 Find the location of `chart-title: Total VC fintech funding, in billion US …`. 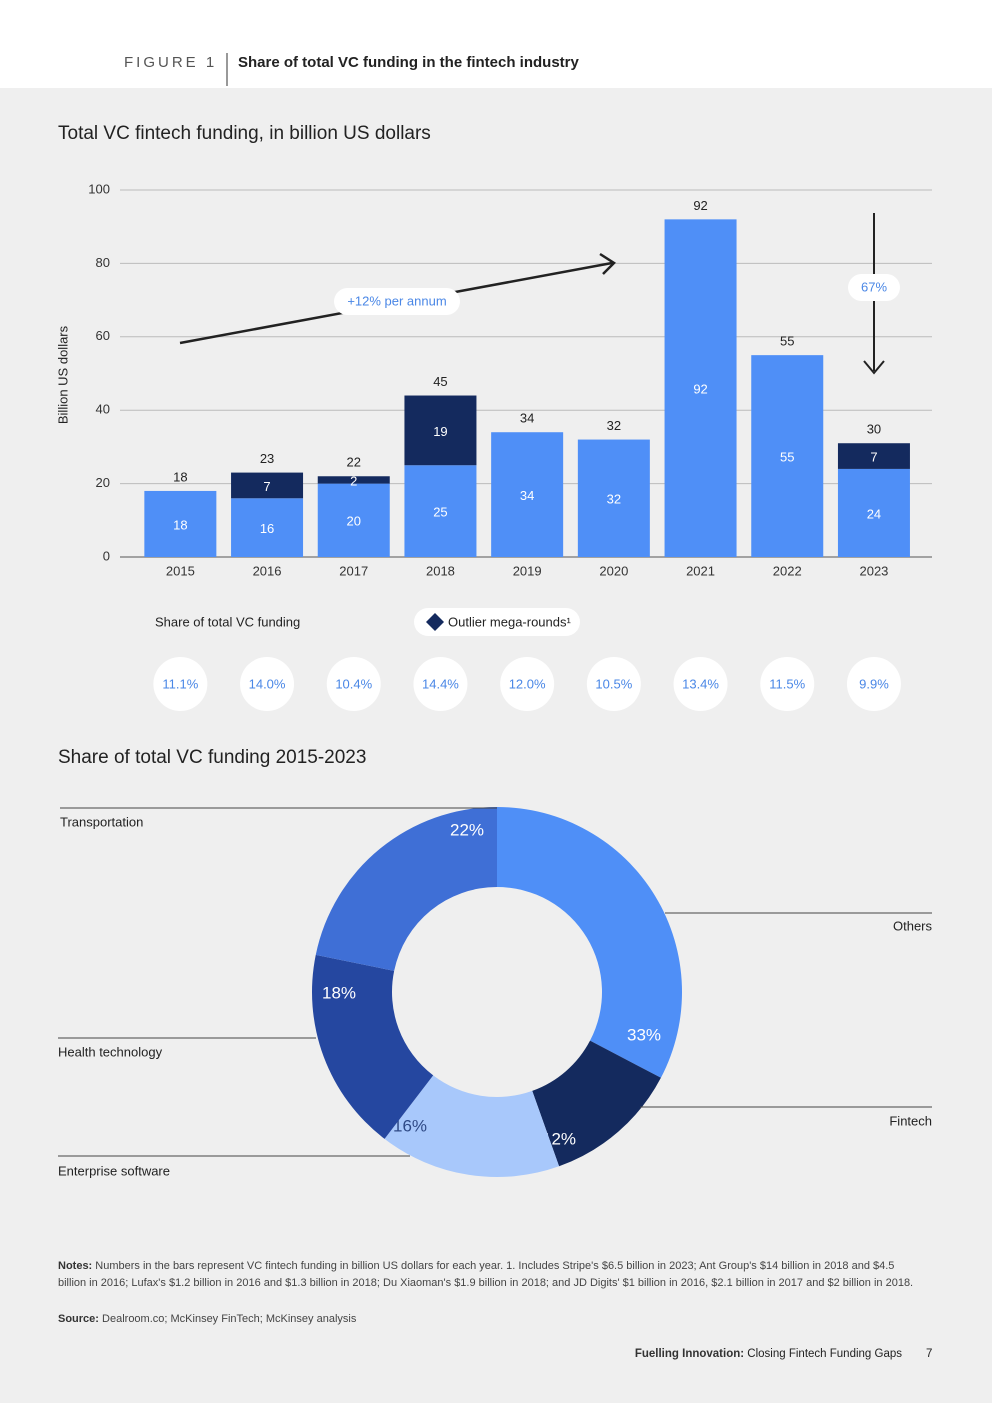

chart-title: Total VC fintech funding, in billion US … is located at coordinates (244, 133).